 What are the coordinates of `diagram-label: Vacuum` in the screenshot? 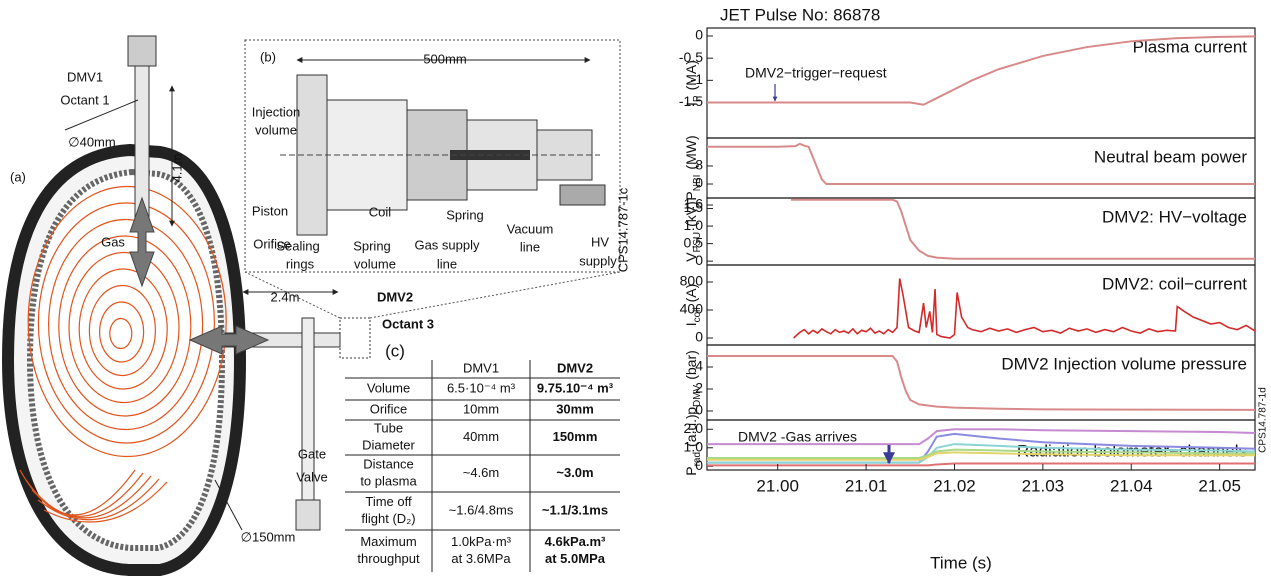 It's located at (530, 228).